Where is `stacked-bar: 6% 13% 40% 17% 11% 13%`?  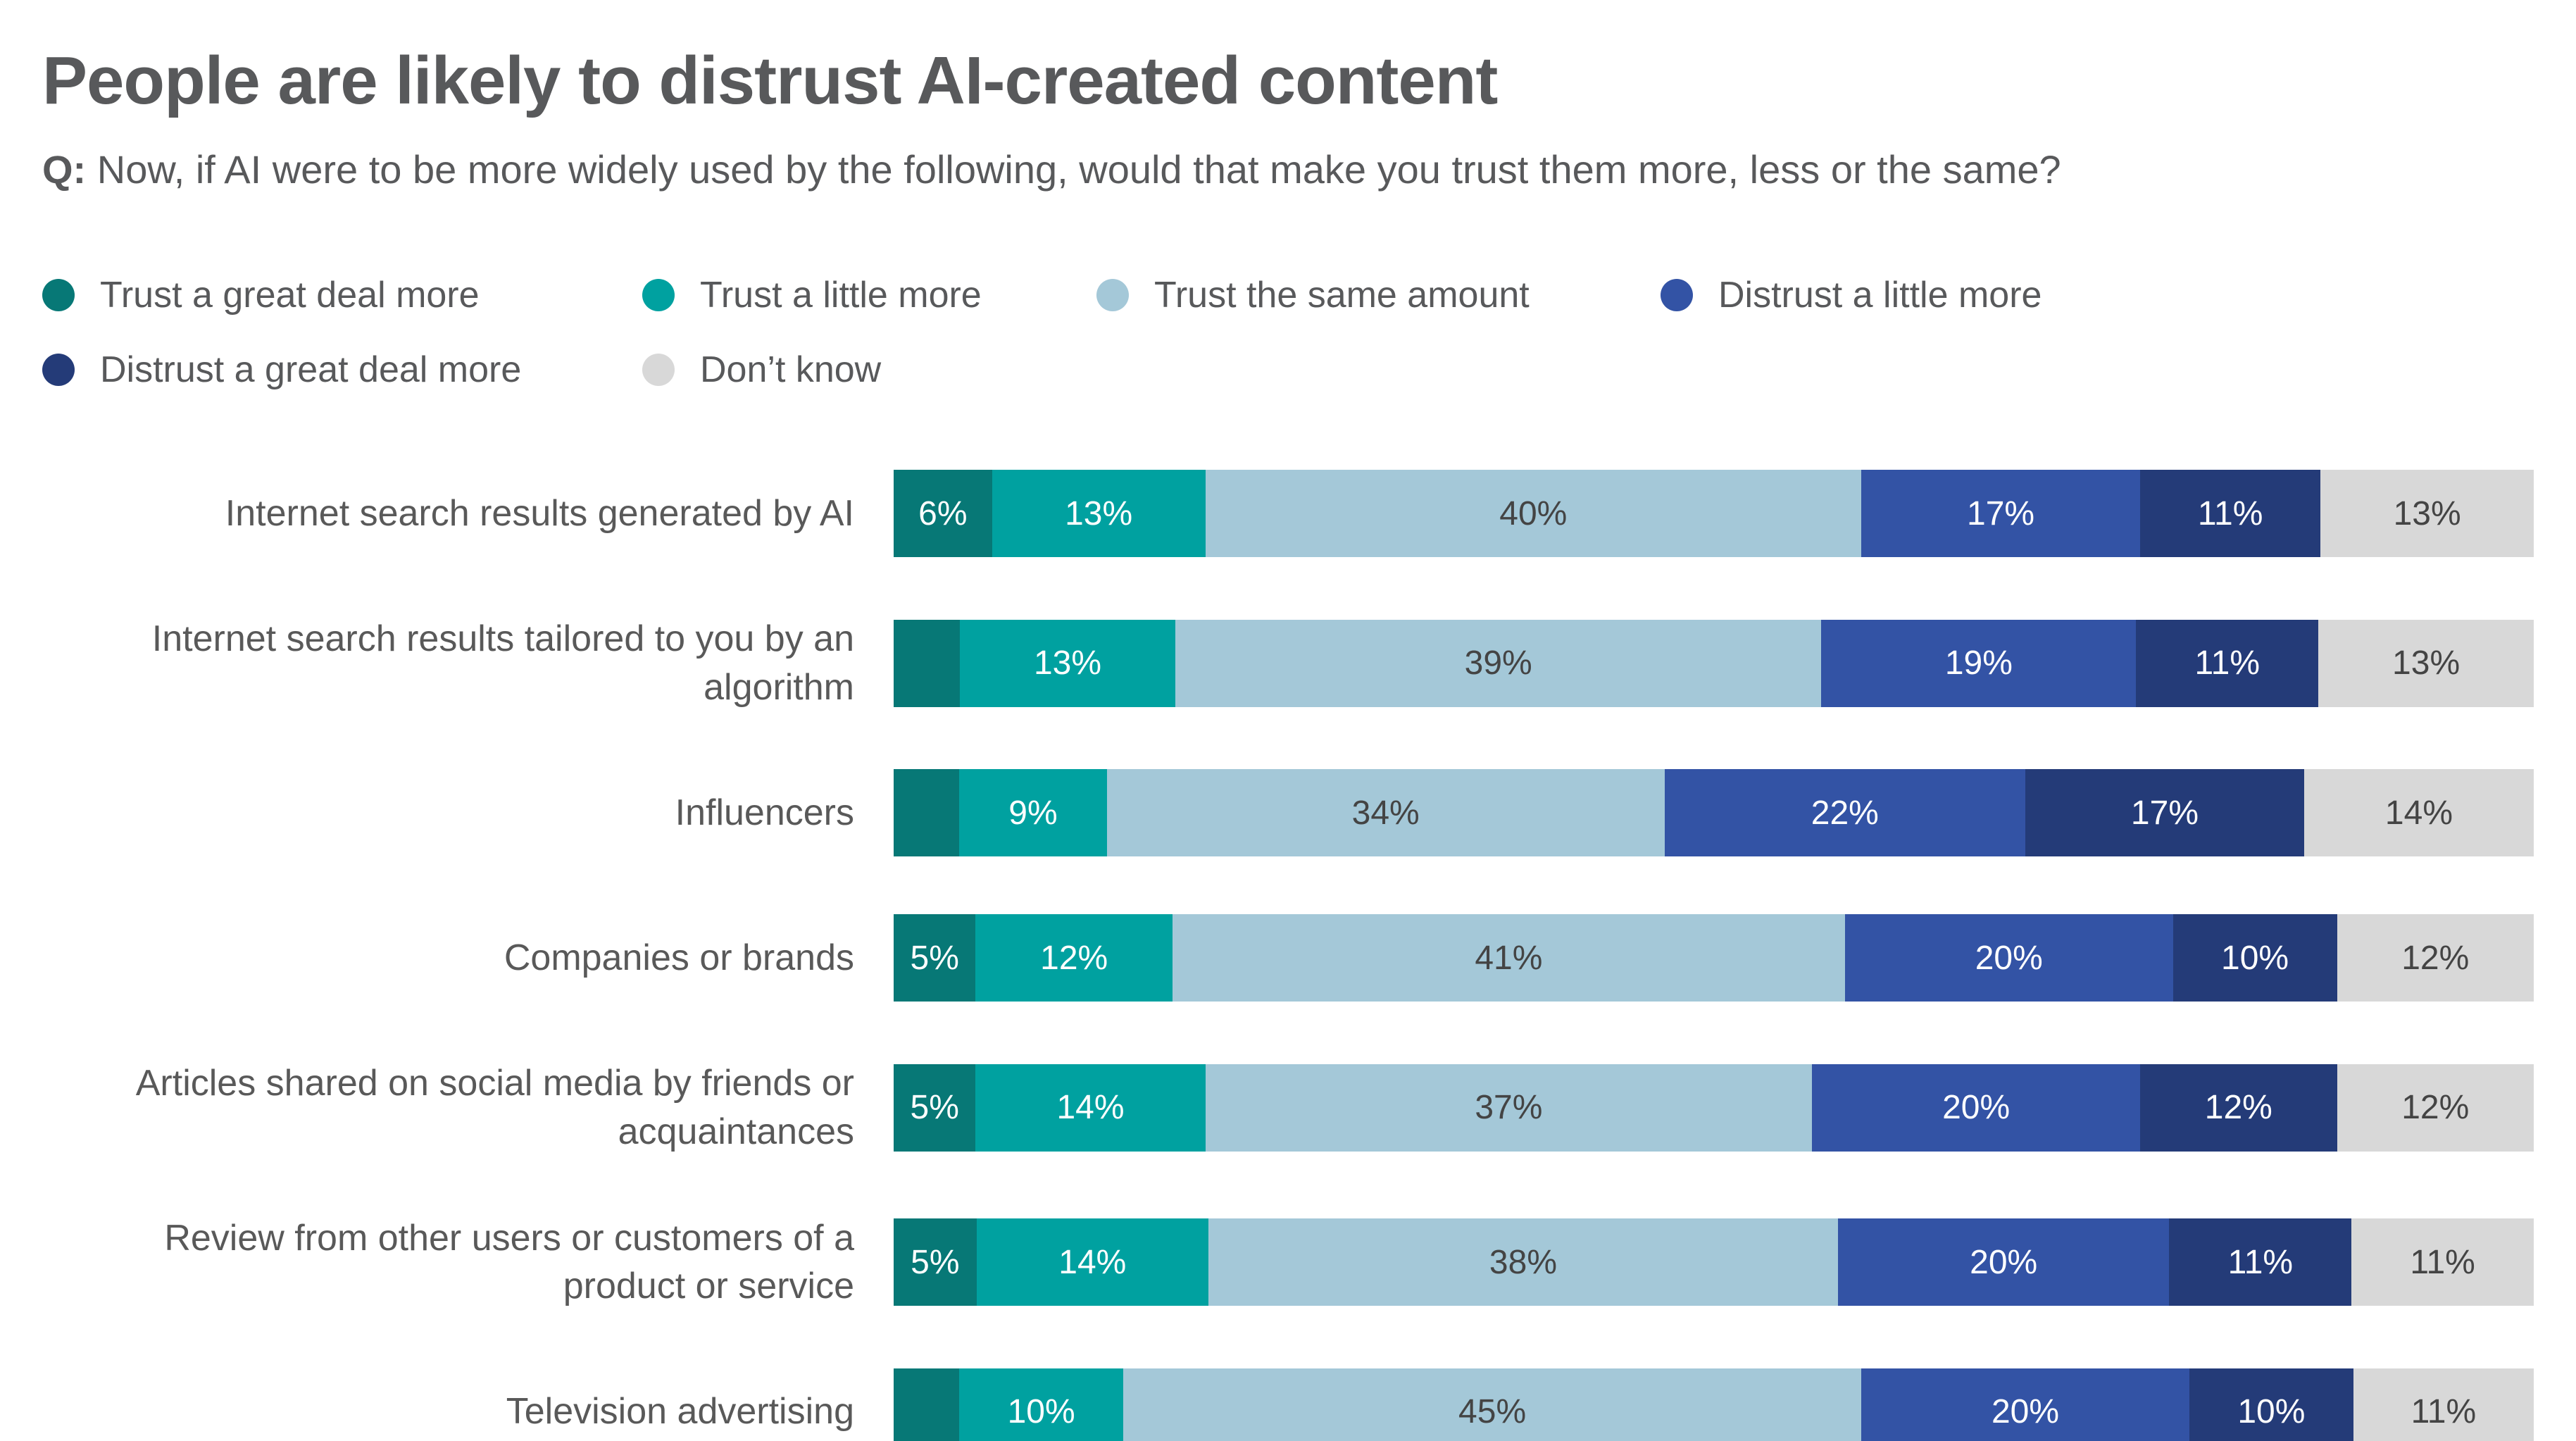 stacked-bar: 6% 13% 40% 17% 11% 13% is located at coordinates (1714, 513).